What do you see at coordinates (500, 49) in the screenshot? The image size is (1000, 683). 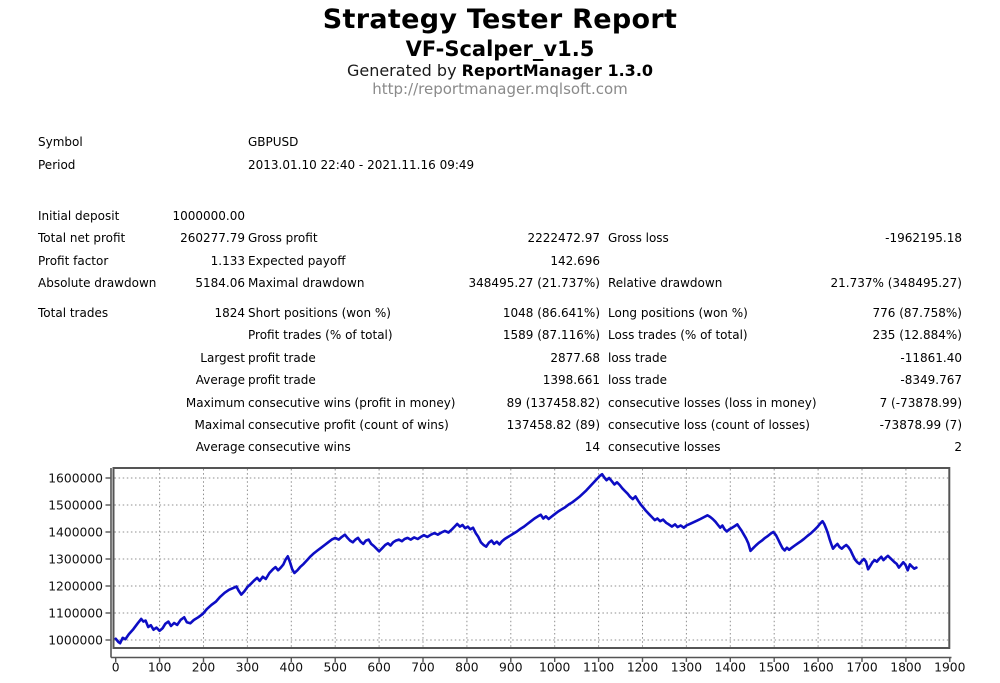 I see `expert-name: VF-Scalper_v1.5` at bounding box center [500, 49].